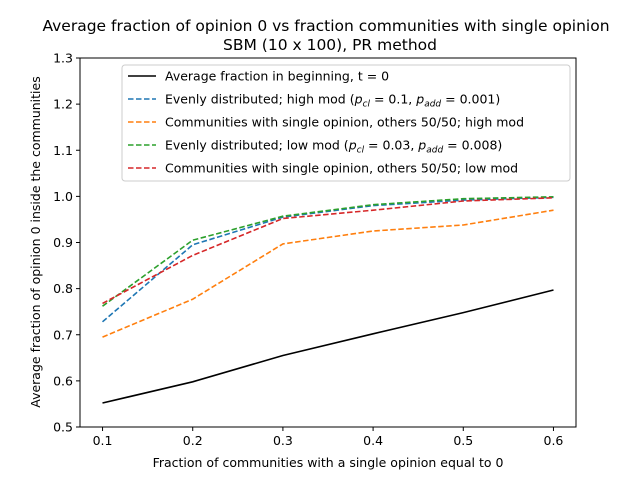 The height and width of the screenshot is (480, 640). I want to click on legend-val-cl: 0.03, so click(397, 145).